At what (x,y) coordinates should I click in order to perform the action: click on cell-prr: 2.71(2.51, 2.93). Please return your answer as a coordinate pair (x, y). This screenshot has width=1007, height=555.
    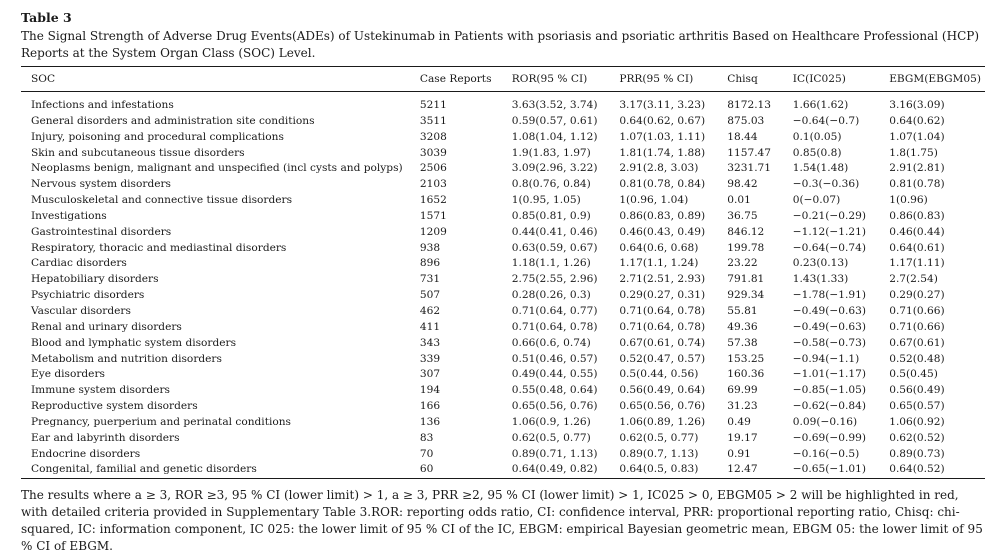
    Looking at the image, I should click on (662, 279).